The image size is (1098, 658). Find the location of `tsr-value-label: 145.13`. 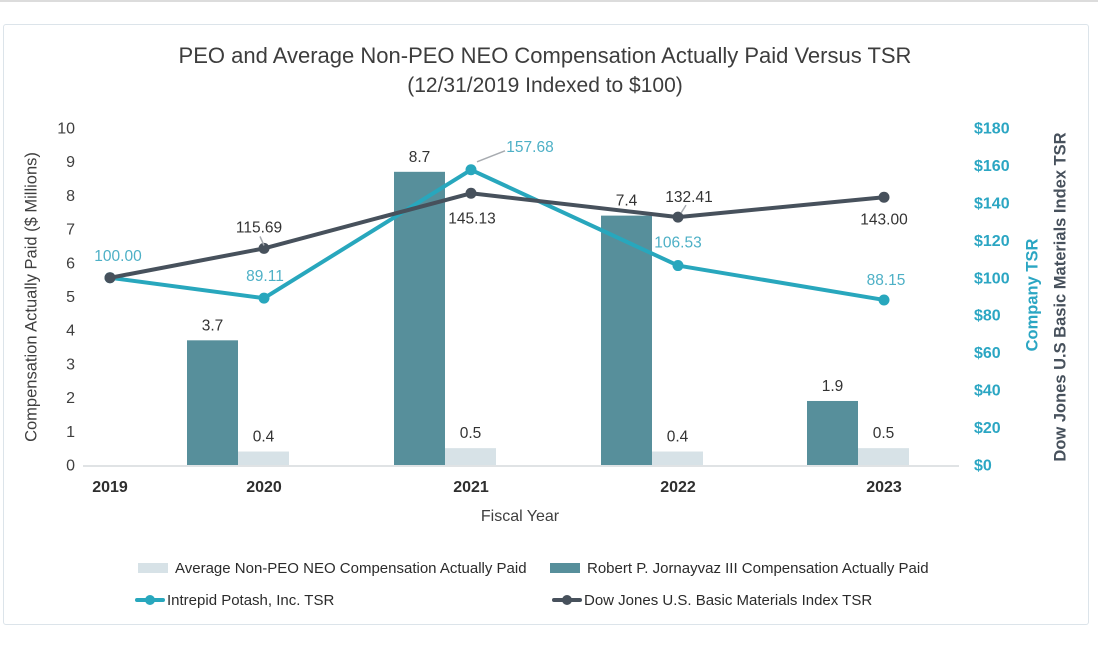

tsr-value-label: 145.13 is located at coordinates (471, 218).